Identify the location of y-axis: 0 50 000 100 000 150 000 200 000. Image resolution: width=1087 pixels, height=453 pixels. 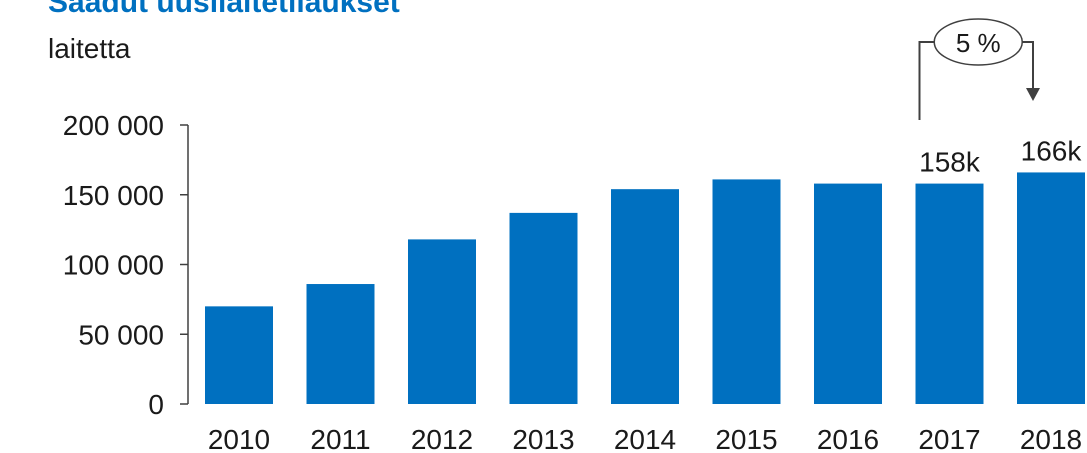
(126, 265).